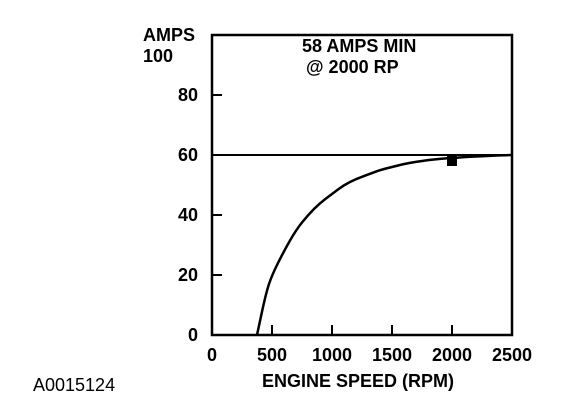 The height and width of the screenshot is (414, 576). I want to click on x-tick-label-0: 0, so click(212, 355).